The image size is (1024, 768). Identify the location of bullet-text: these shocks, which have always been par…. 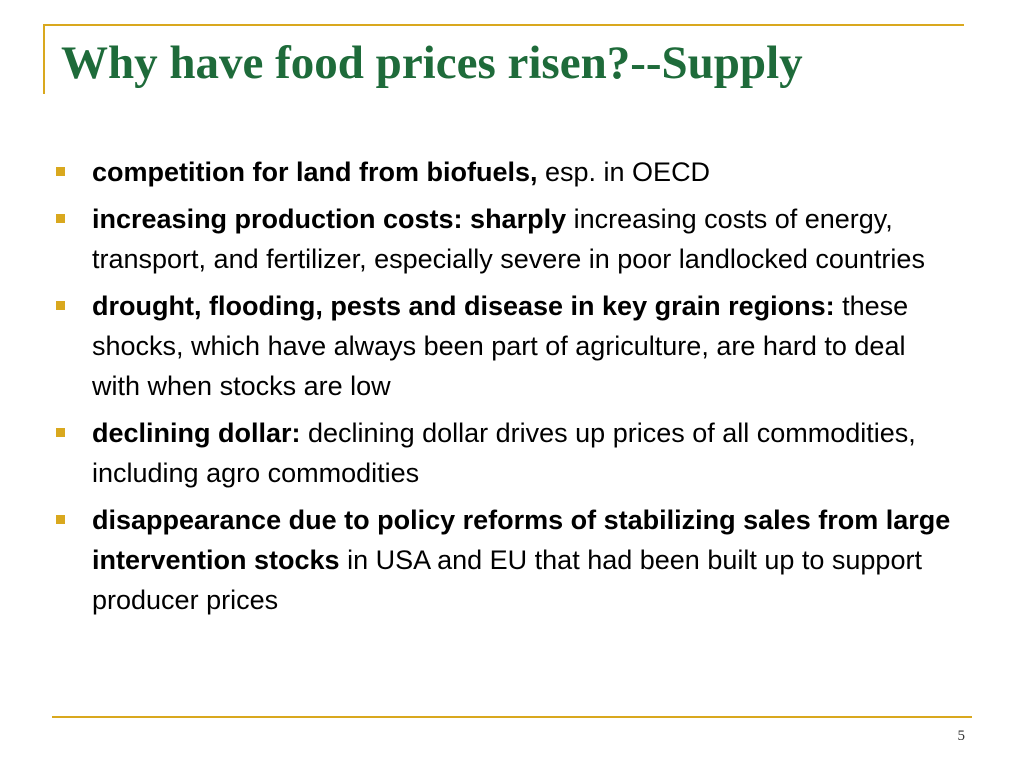
(500, 346).